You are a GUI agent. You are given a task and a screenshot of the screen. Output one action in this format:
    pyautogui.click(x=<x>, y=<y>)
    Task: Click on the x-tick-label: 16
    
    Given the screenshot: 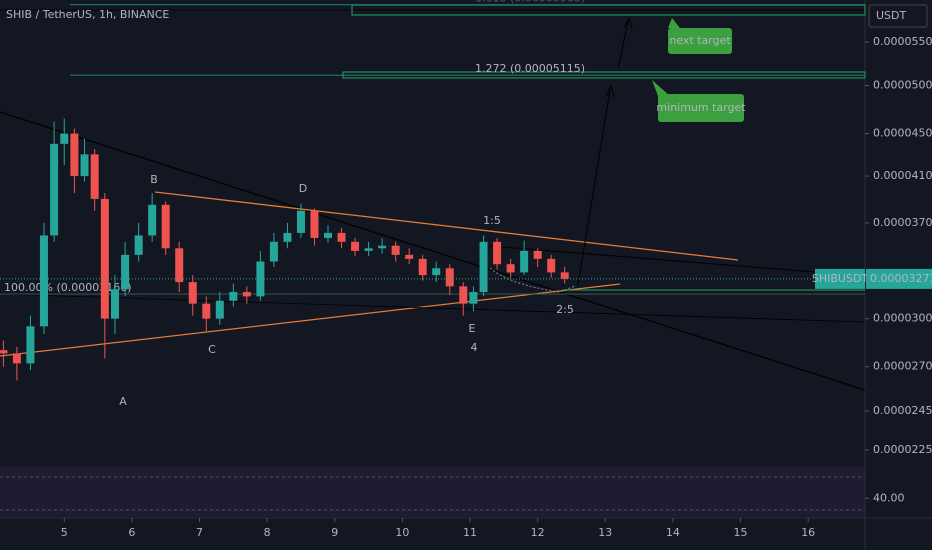 What is the action you would take?
    pyautogui.click(x=808, y=532)
    